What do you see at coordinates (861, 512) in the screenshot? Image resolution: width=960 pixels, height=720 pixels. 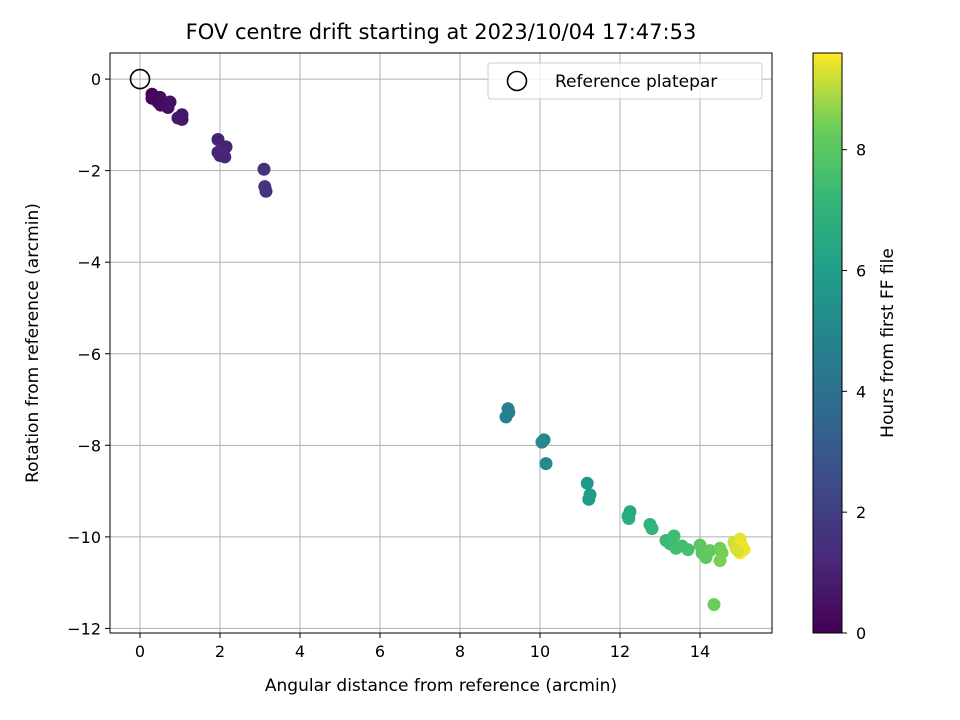 I see `colorbar-tick-label: 2` at bounding box center [861, 512].